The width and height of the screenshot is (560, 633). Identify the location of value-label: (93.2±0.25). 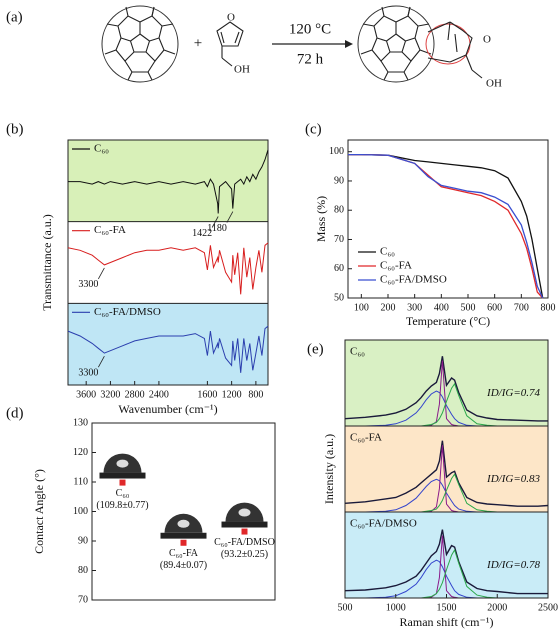
(244, 554).